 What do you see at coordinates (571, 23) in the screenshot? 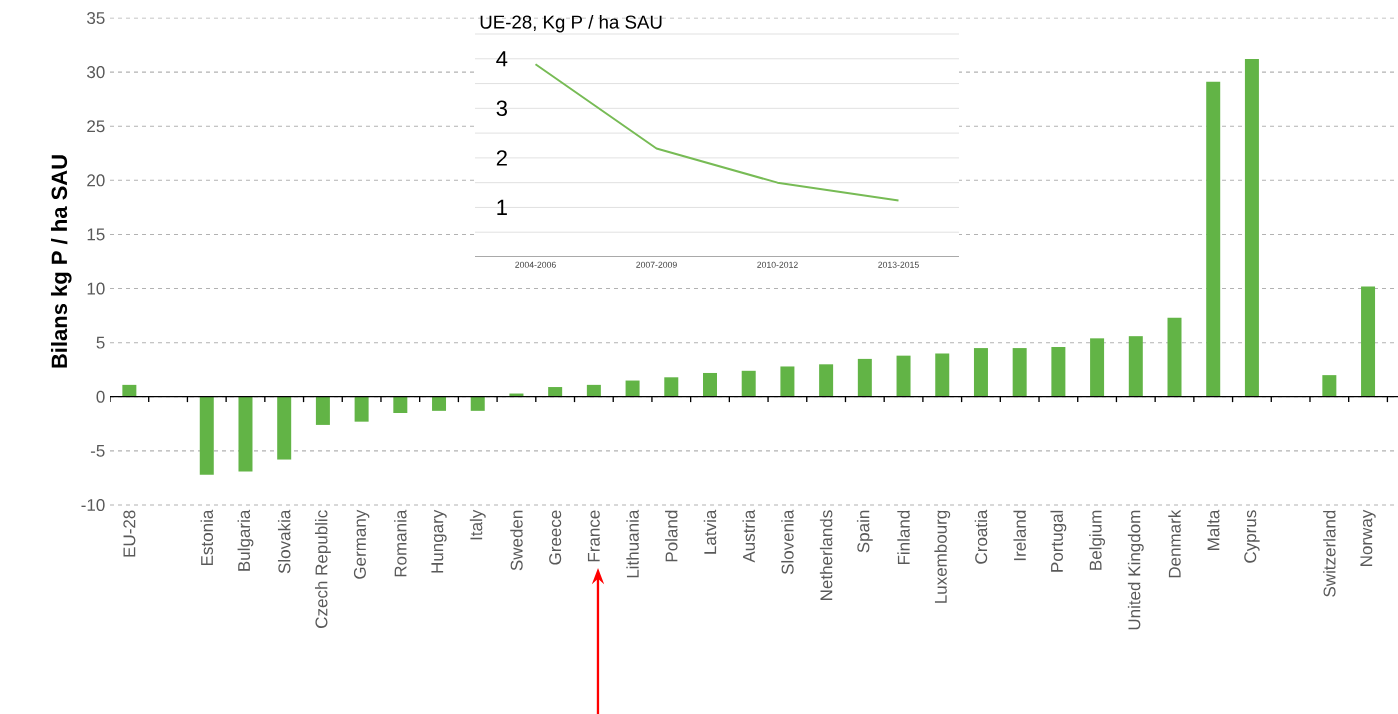
I see `chart-title: UE-28, Kg P / ha SAU` at bounding box center [571, 23].